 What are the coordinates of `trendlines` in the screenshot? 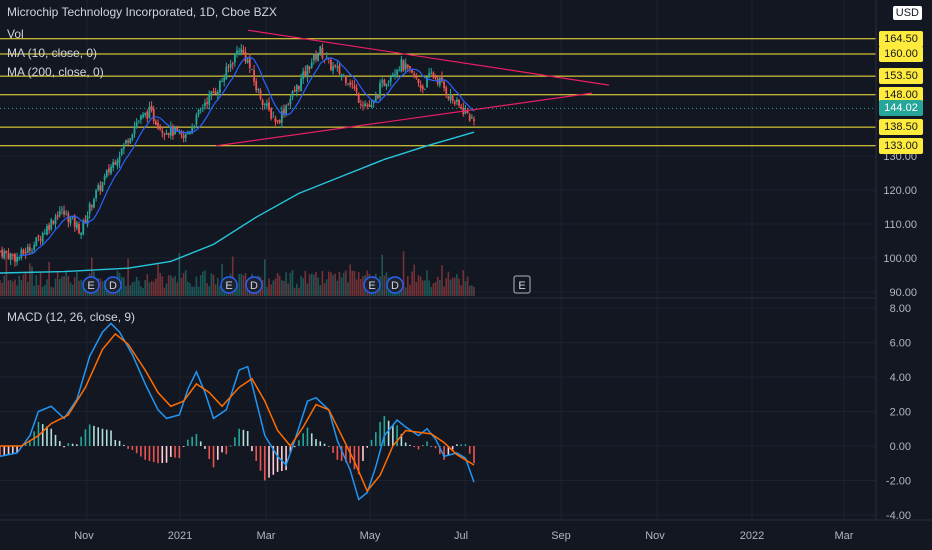 It's located at (412, 88).